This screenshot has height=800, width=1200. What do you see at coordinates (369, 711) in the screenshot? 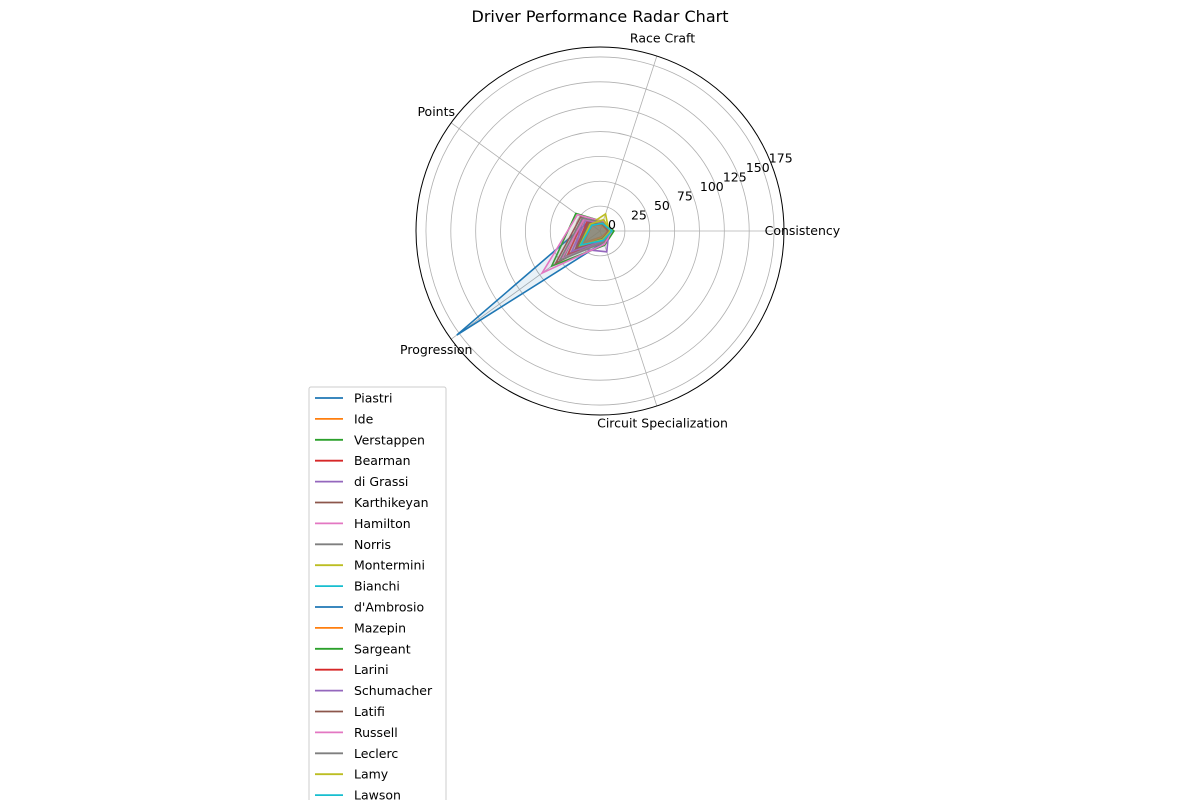
I see `legend-label: Latifi` at bounding box center [369, 711].